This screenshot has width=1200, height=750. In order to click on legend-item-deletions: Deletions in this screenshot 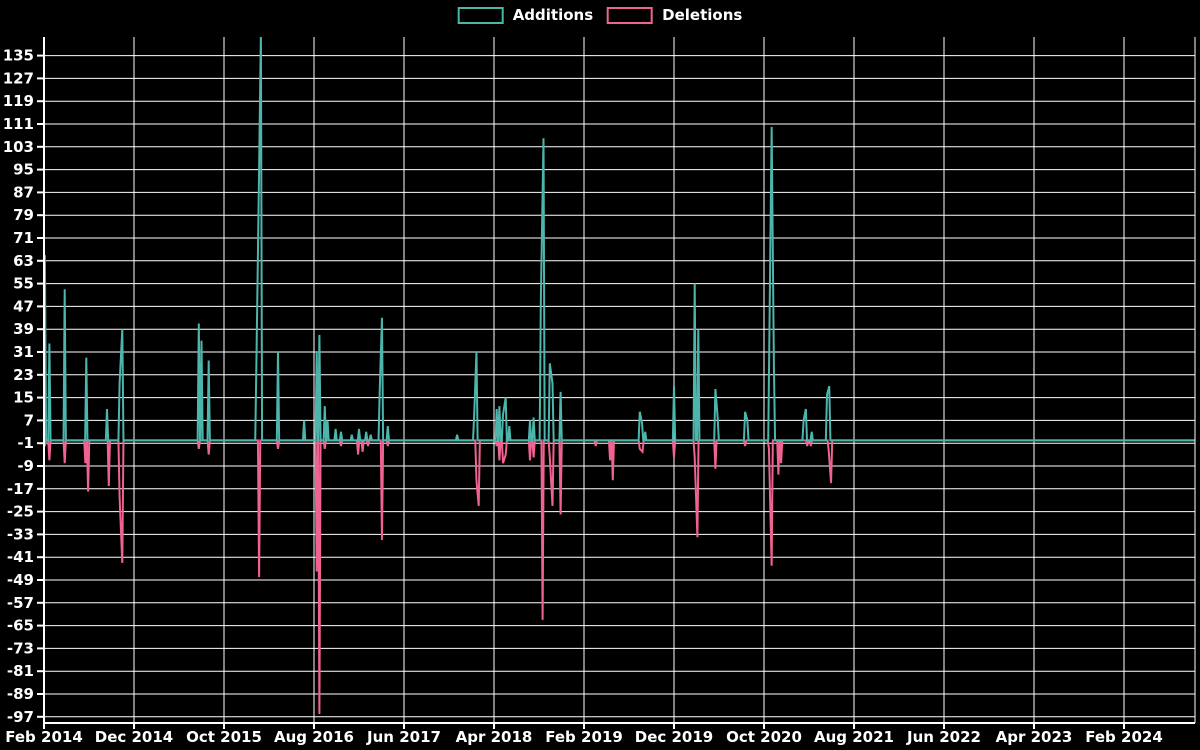, I will do `click(674, 15)`.